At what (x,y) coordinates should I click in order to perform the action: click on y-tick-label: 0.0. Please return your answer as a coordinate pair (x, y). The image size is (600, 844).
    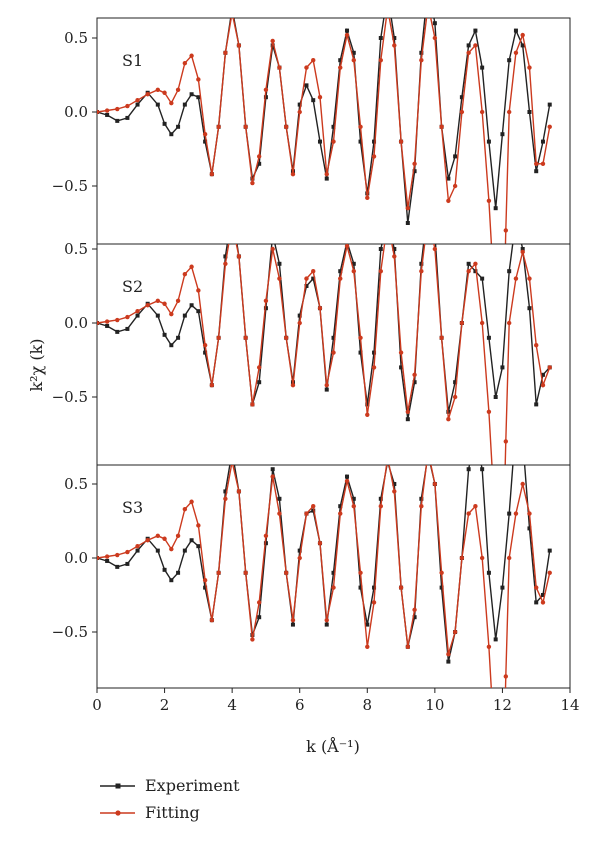
    Looking at the image, I should click on (76, 323).